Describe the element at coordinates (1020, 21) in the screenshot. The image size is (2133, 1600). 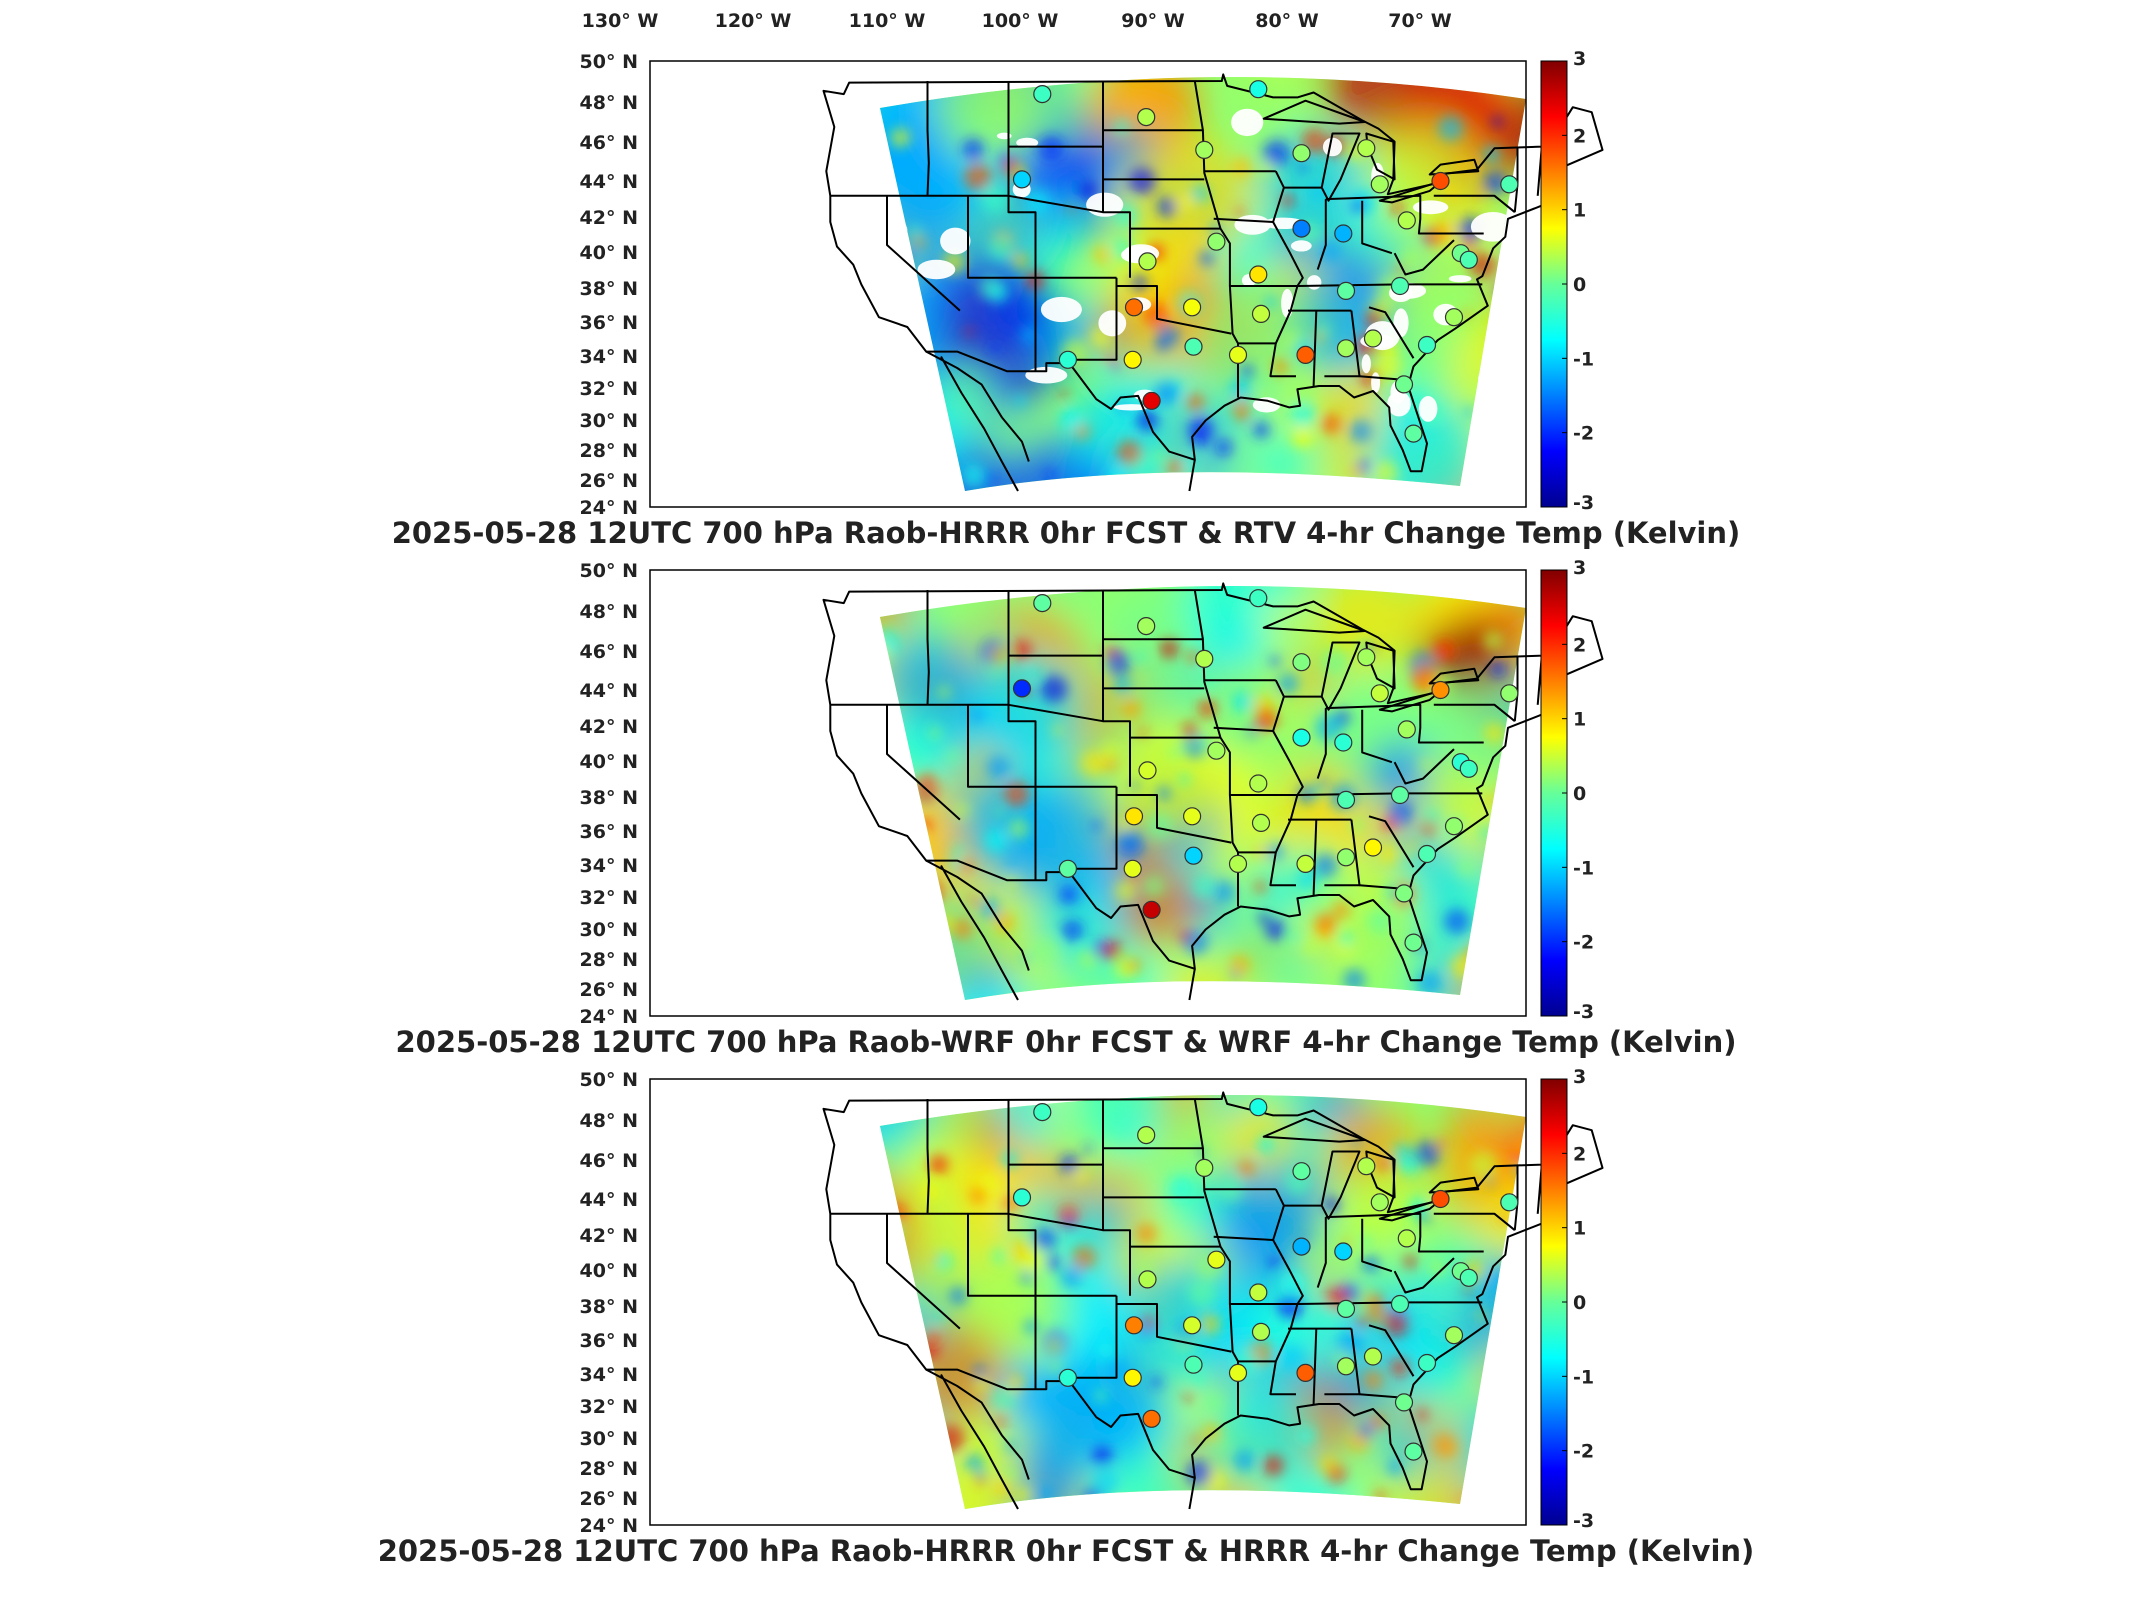
I see `lon-tick-label: 100° W` at that location.